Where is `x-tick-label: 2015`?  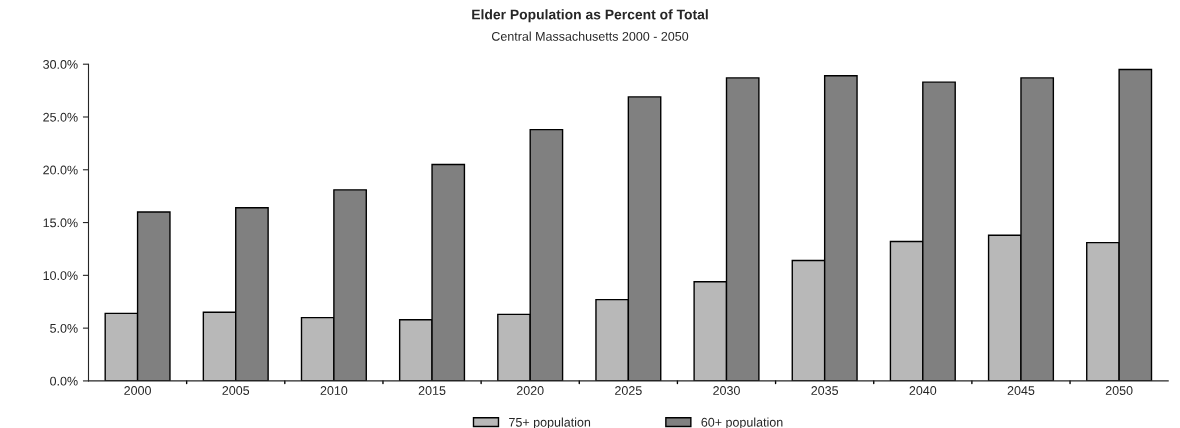
x-tick-label: 2015 is located at coordinates (432, 390).